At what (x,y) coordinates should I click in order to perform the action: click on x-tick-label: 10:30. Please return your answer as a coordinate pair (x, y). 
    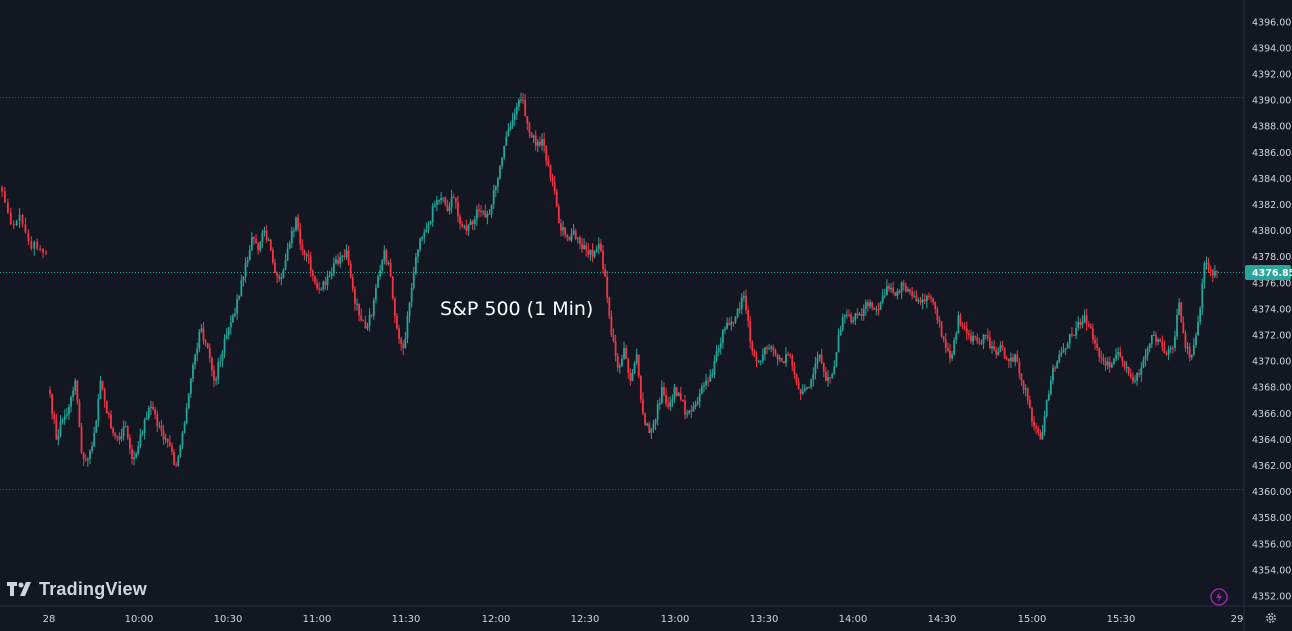
    Looking at the image, I should click on (228, 619).